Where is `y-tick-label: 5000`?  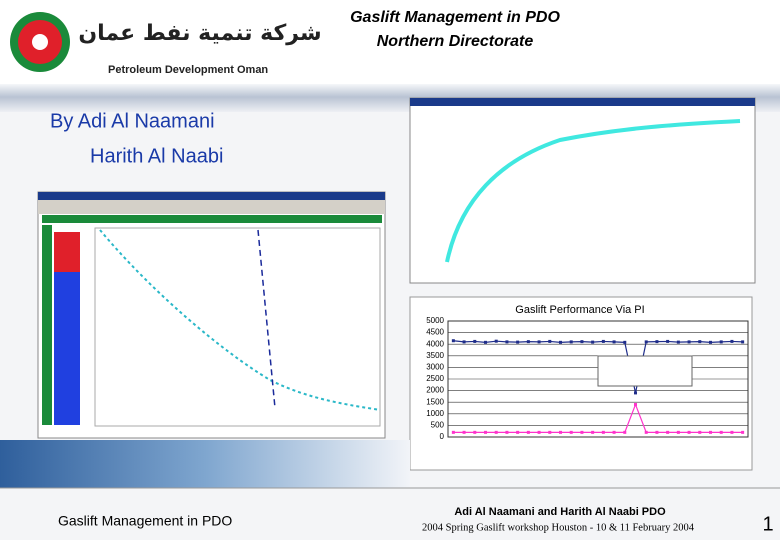
y-tick-label: 5000 is located at coordinates (435, 320).